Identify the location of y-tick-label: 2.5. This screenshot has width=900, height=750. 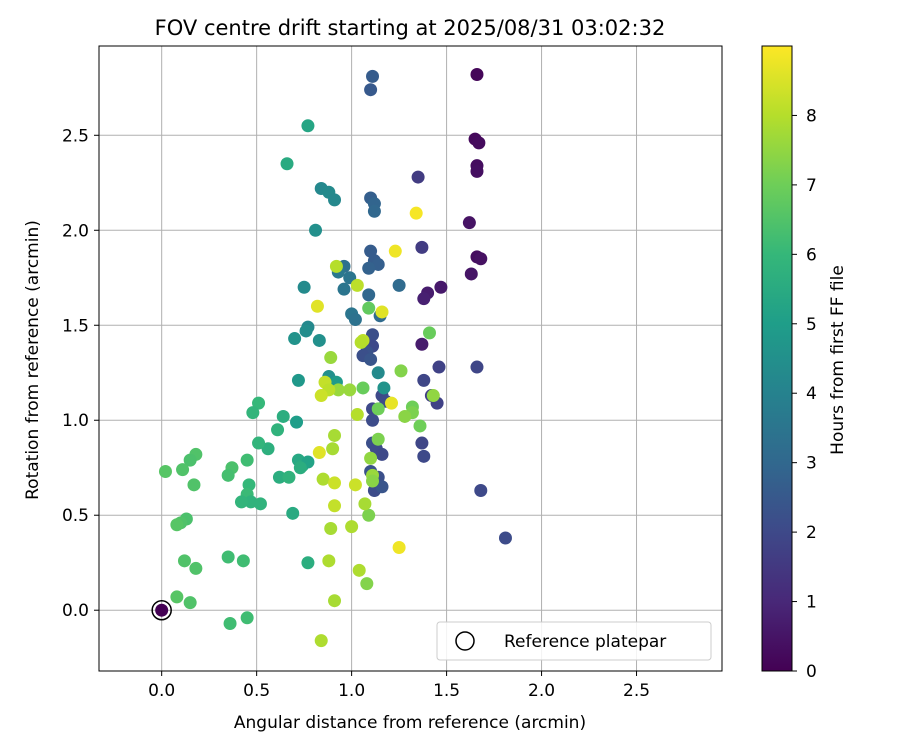
(75, 136).